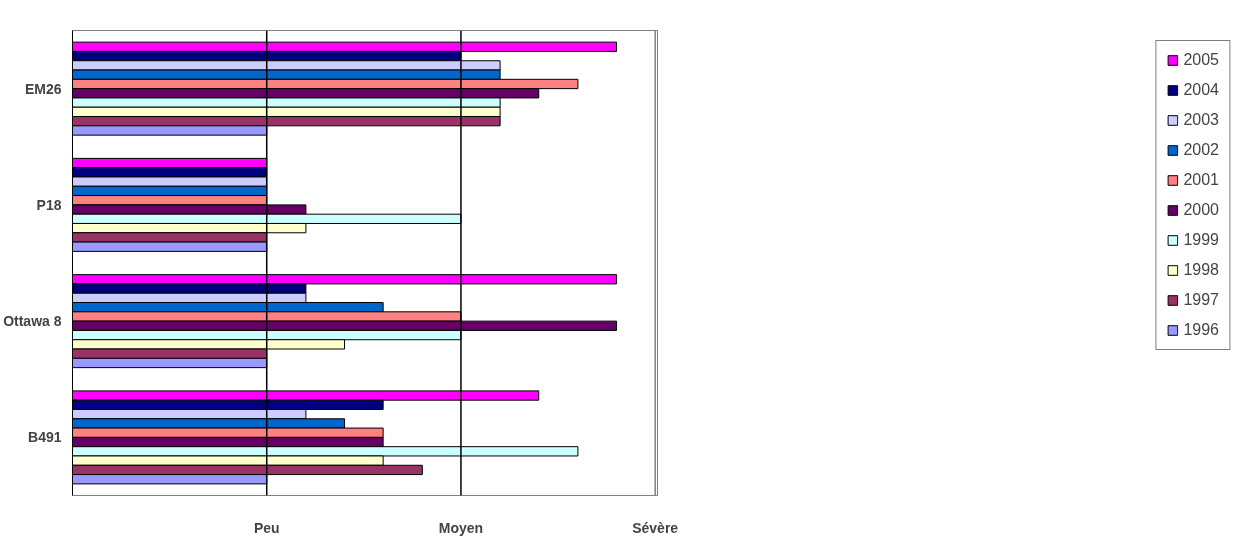 This screenshot has width=1248, height=552. I want to click on legend-label: 2005, so click(1201, 60).